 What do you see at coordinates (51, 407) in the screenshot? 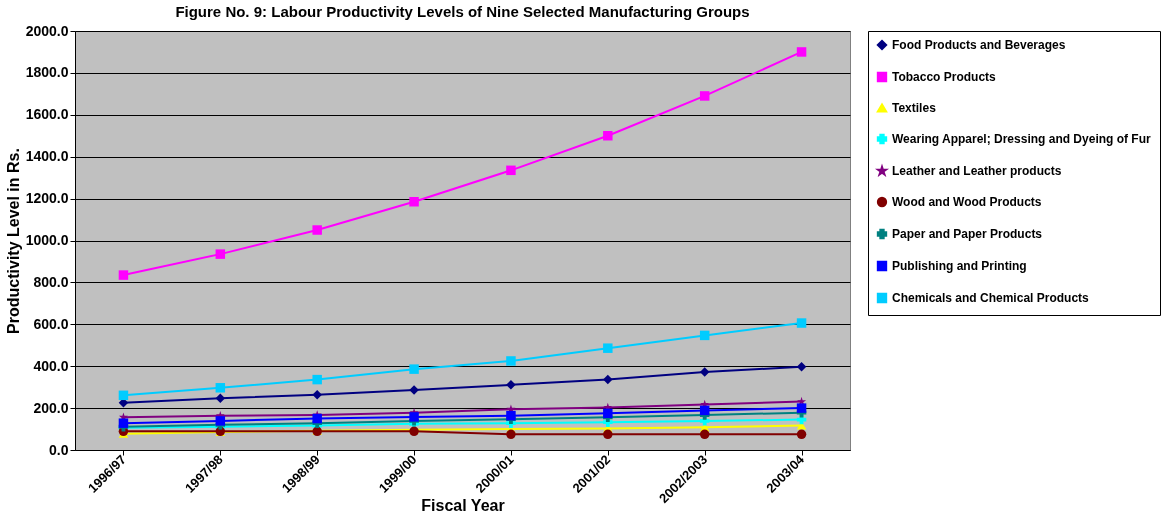
I see `y-tick-label: 200.0` at bounding box center [51, 407].